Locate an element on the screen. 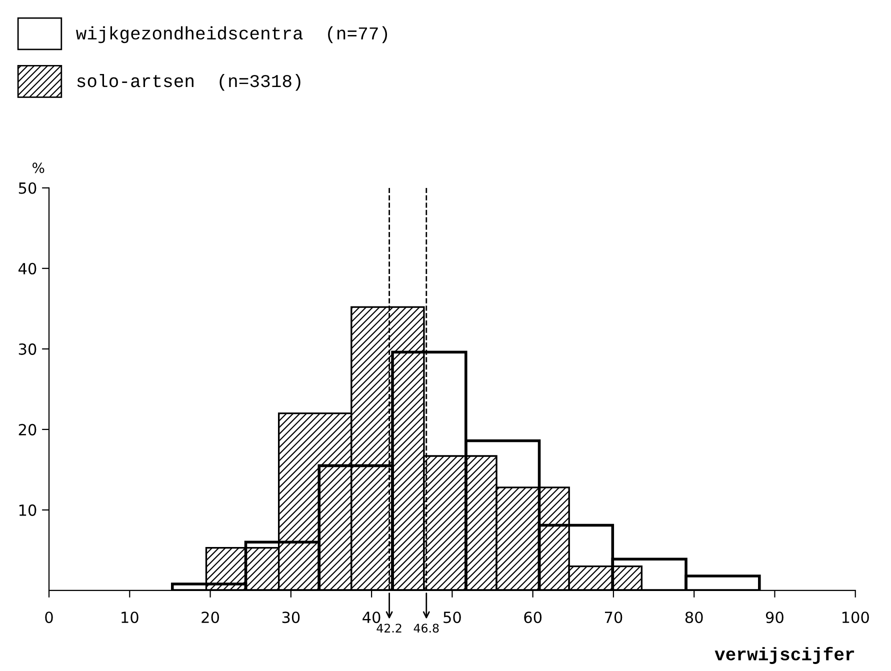 This screenshot has width=891, height=671. x-tick-label: 40 is located at coordinates (371, 618).